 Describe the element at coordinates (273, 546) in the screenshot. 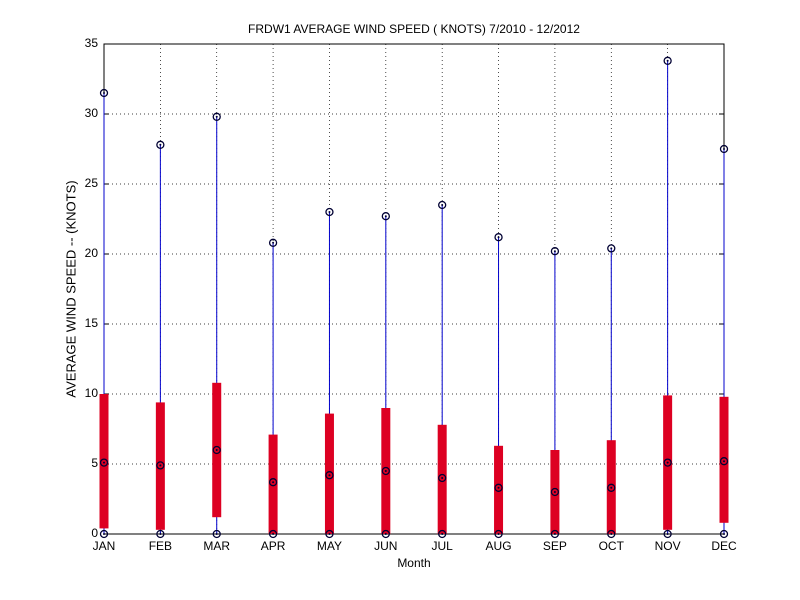

I see `x-tick-label: APR` at that location.